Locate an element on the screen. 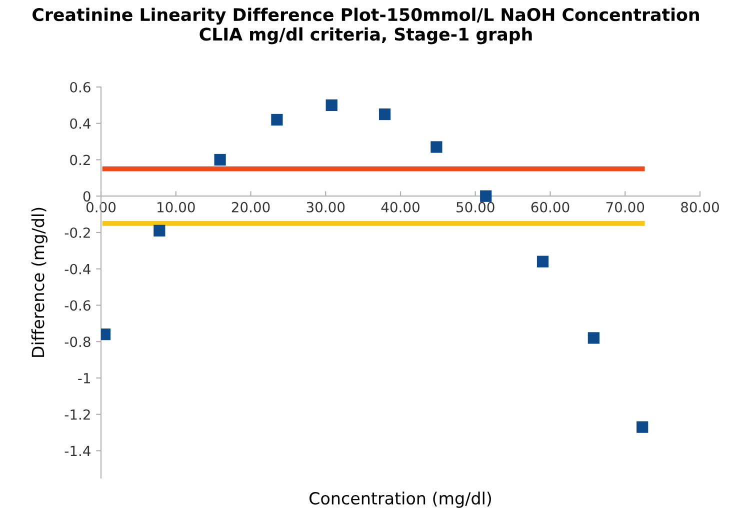  y-tick-label: -1.4 is located at coordinates (77, 451).